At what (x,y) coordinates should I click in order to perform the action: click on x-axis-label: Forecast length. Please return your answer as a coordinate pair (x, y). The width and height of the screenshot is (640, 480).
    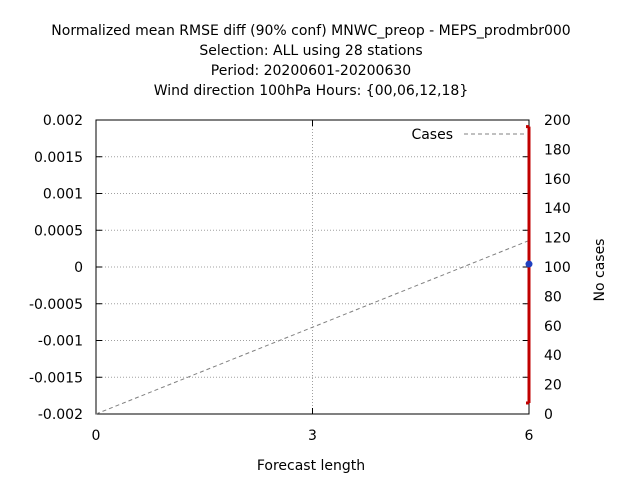
    Looking at the image, I should click on (311, 466).